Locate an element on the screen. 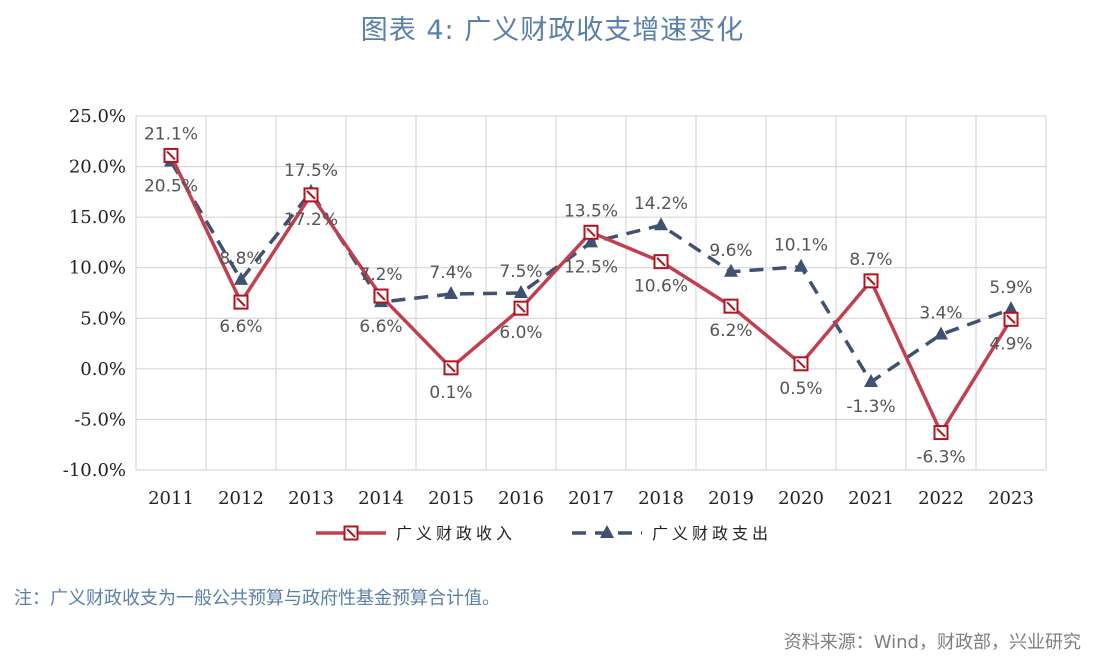 The image size is (1105, 659). x-tick-label: 2020 is located at coordinates (801, 498).